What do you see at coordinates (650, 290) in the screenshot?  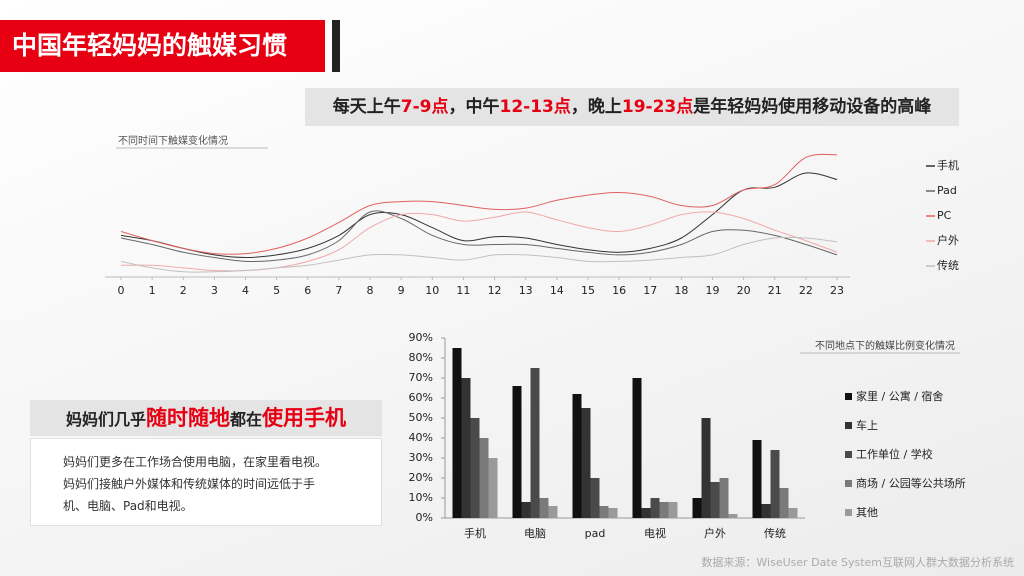 I see `x-tick-label: 17` at bounding box center [650, 290].